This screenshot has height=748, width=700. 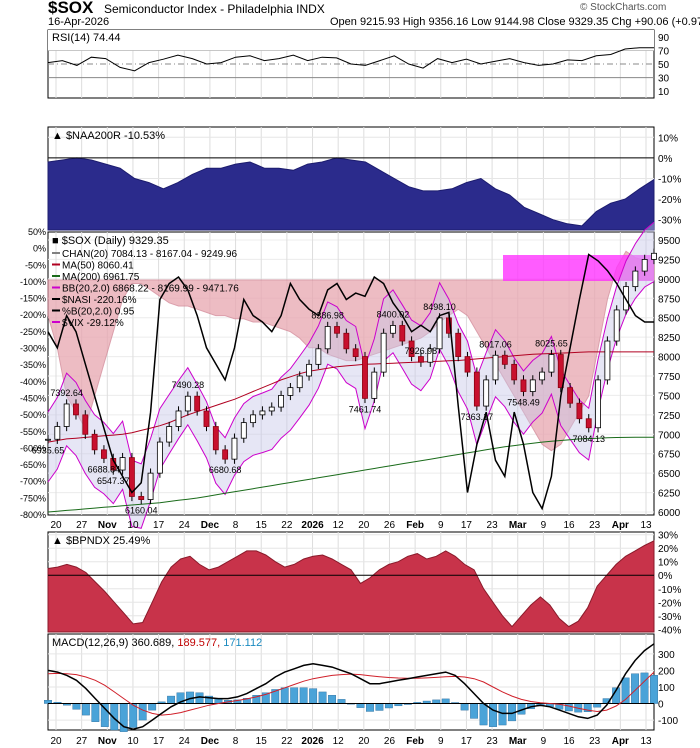 What do you see at coordinates (669, 358) in the screenshot?
I see `price-ytick-right: 8000` at bounding box center [669, 358].